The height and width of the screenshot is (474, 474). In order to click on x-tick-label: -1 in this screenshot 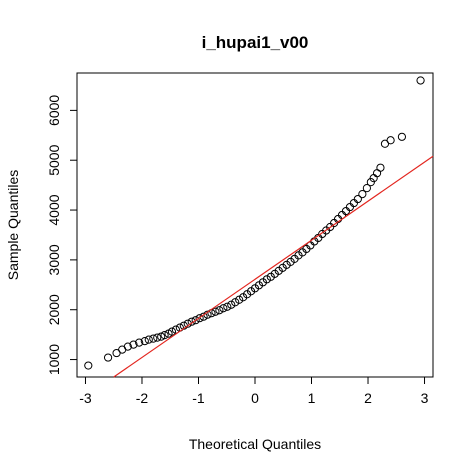, I will do `click(198, 398)`.